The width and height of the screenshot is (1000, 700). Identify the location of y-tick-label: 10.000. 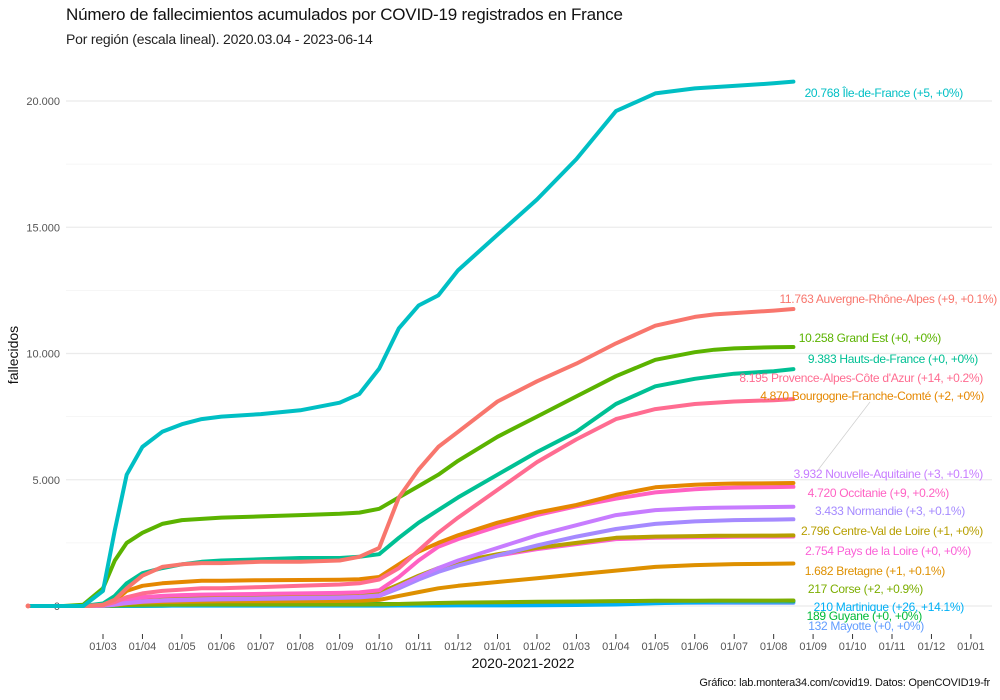
(43, 355).